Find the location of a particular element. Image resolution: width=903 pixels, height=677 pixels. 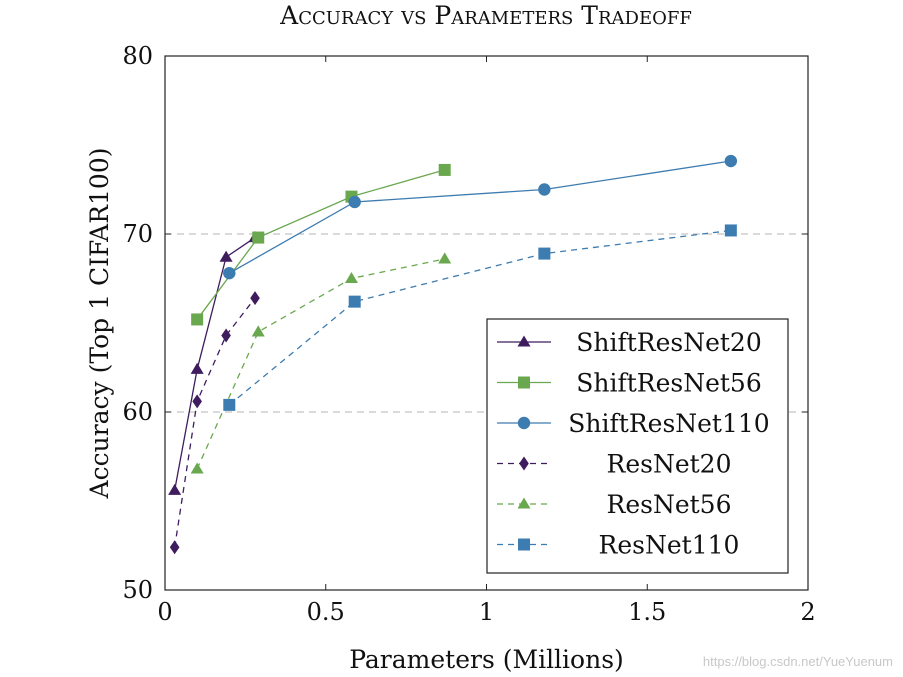

legend-label-resnet20: ResNet20 is located at coordinates (669, 464).